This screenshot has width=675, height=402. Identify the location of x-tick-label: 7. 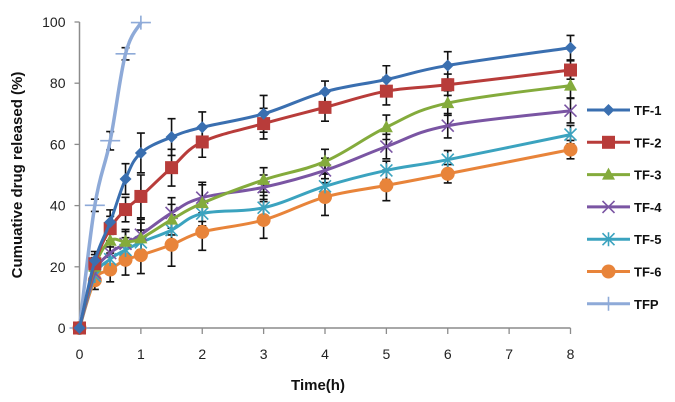
(509, 354).